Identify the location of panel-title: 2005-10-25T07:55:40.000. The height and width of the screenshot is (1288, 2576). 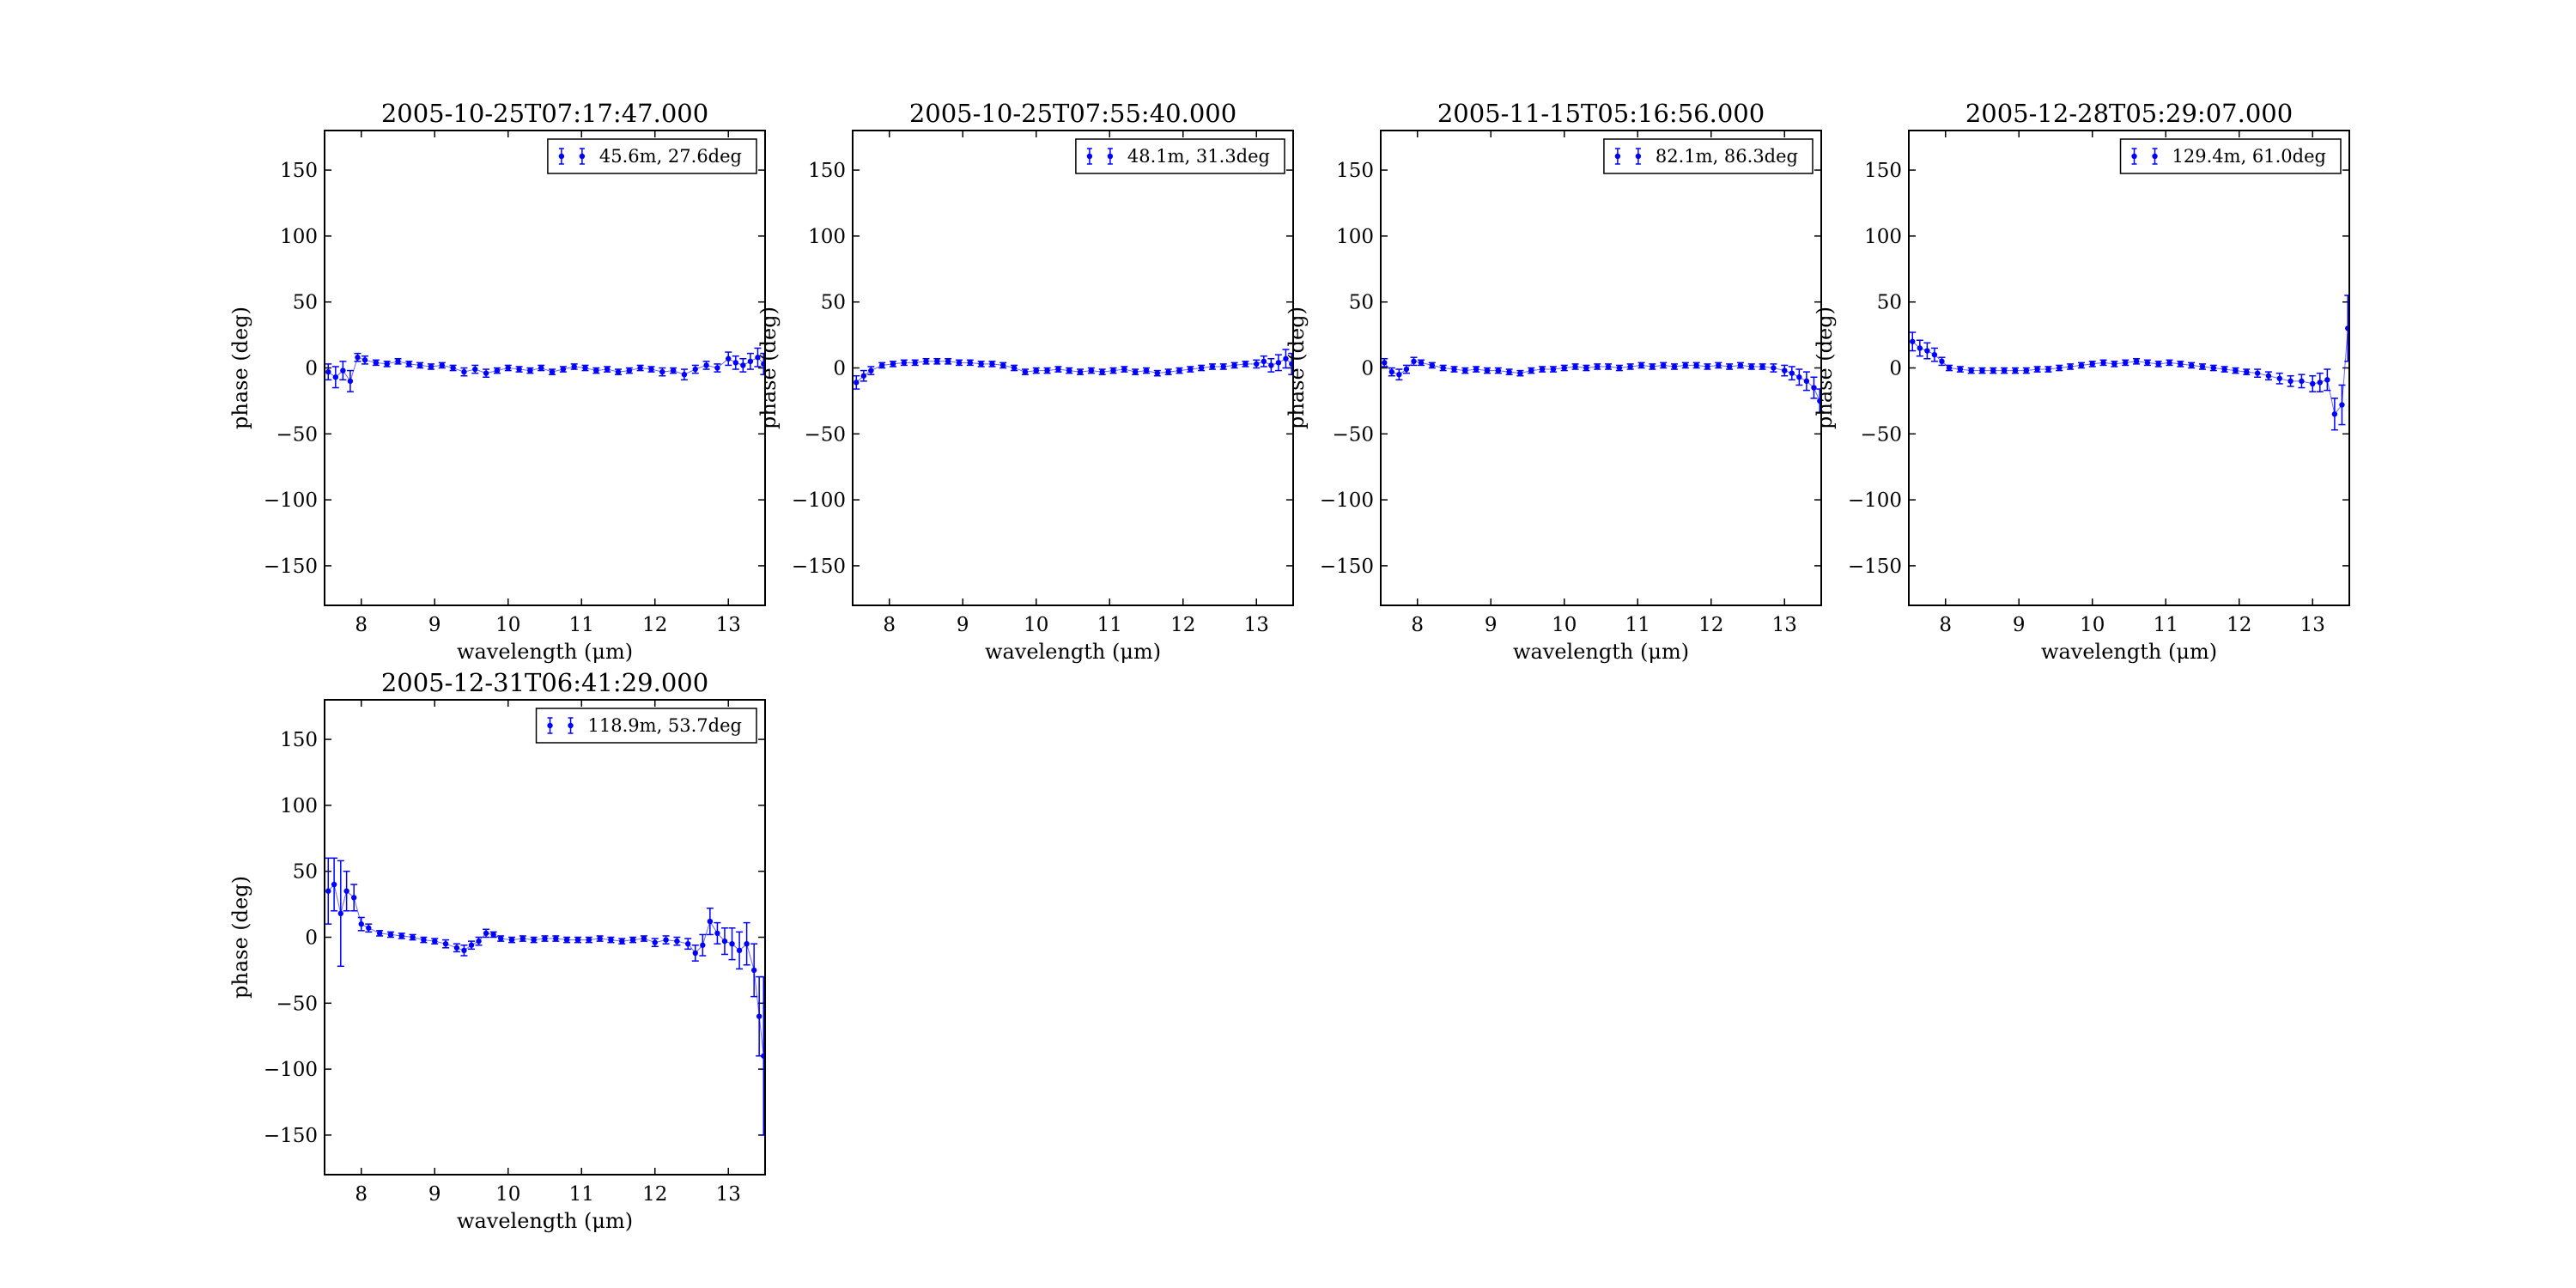
(1072, 113).